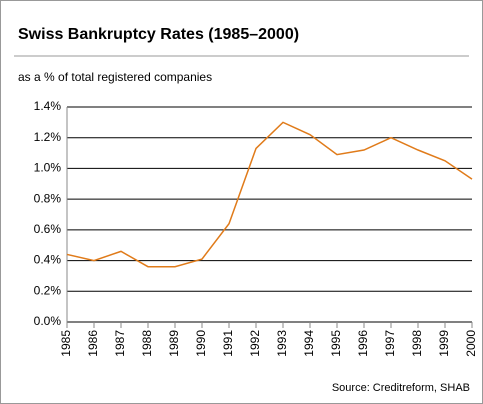 The image size is (483, 404). I want to click on source: Source: Creditreform, SHAB, so click(401, 388).